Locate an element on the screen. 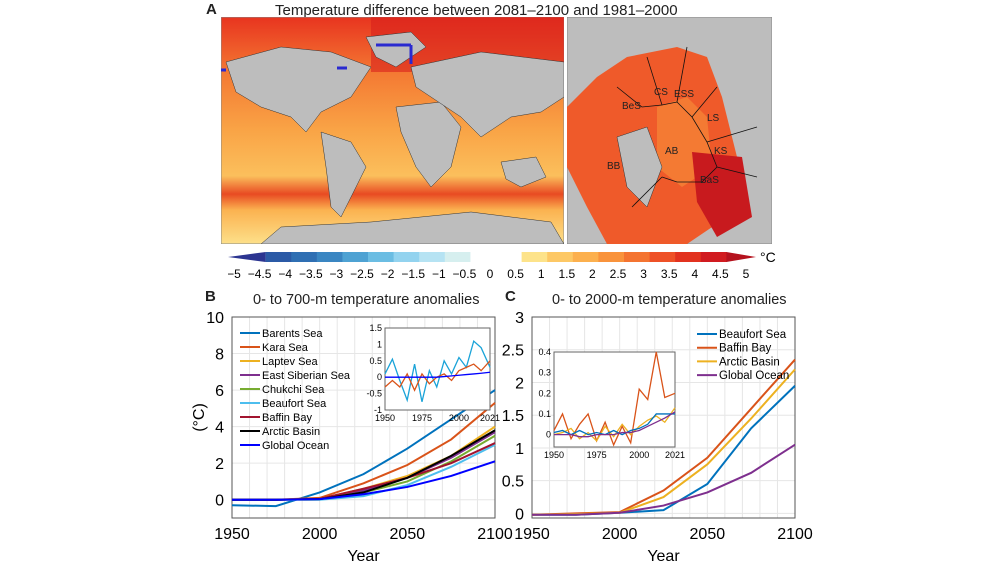 The height and width of the screenshot is (563, 1000). inset-y-tick-label: 0.4 is located at coordinates (544, 352).